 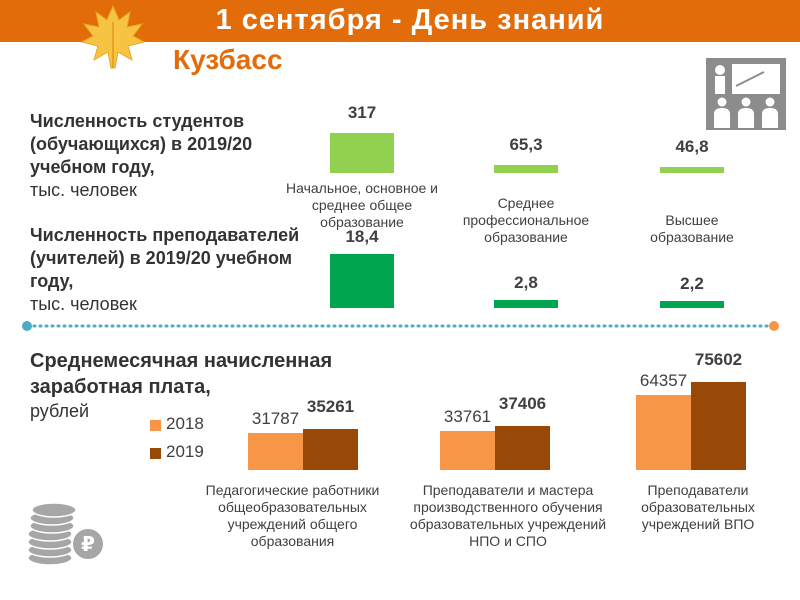 I want to click on salary-value-2018-2: 33761, so click(x=467, y=416).